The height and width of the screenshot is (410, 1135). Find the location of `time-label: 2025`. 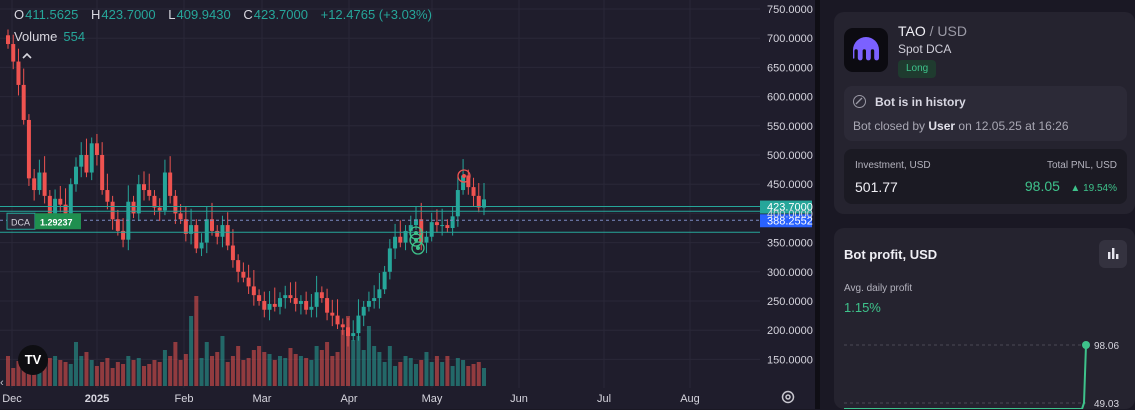

time-label: 2025 is located at coordinates (97, 399).